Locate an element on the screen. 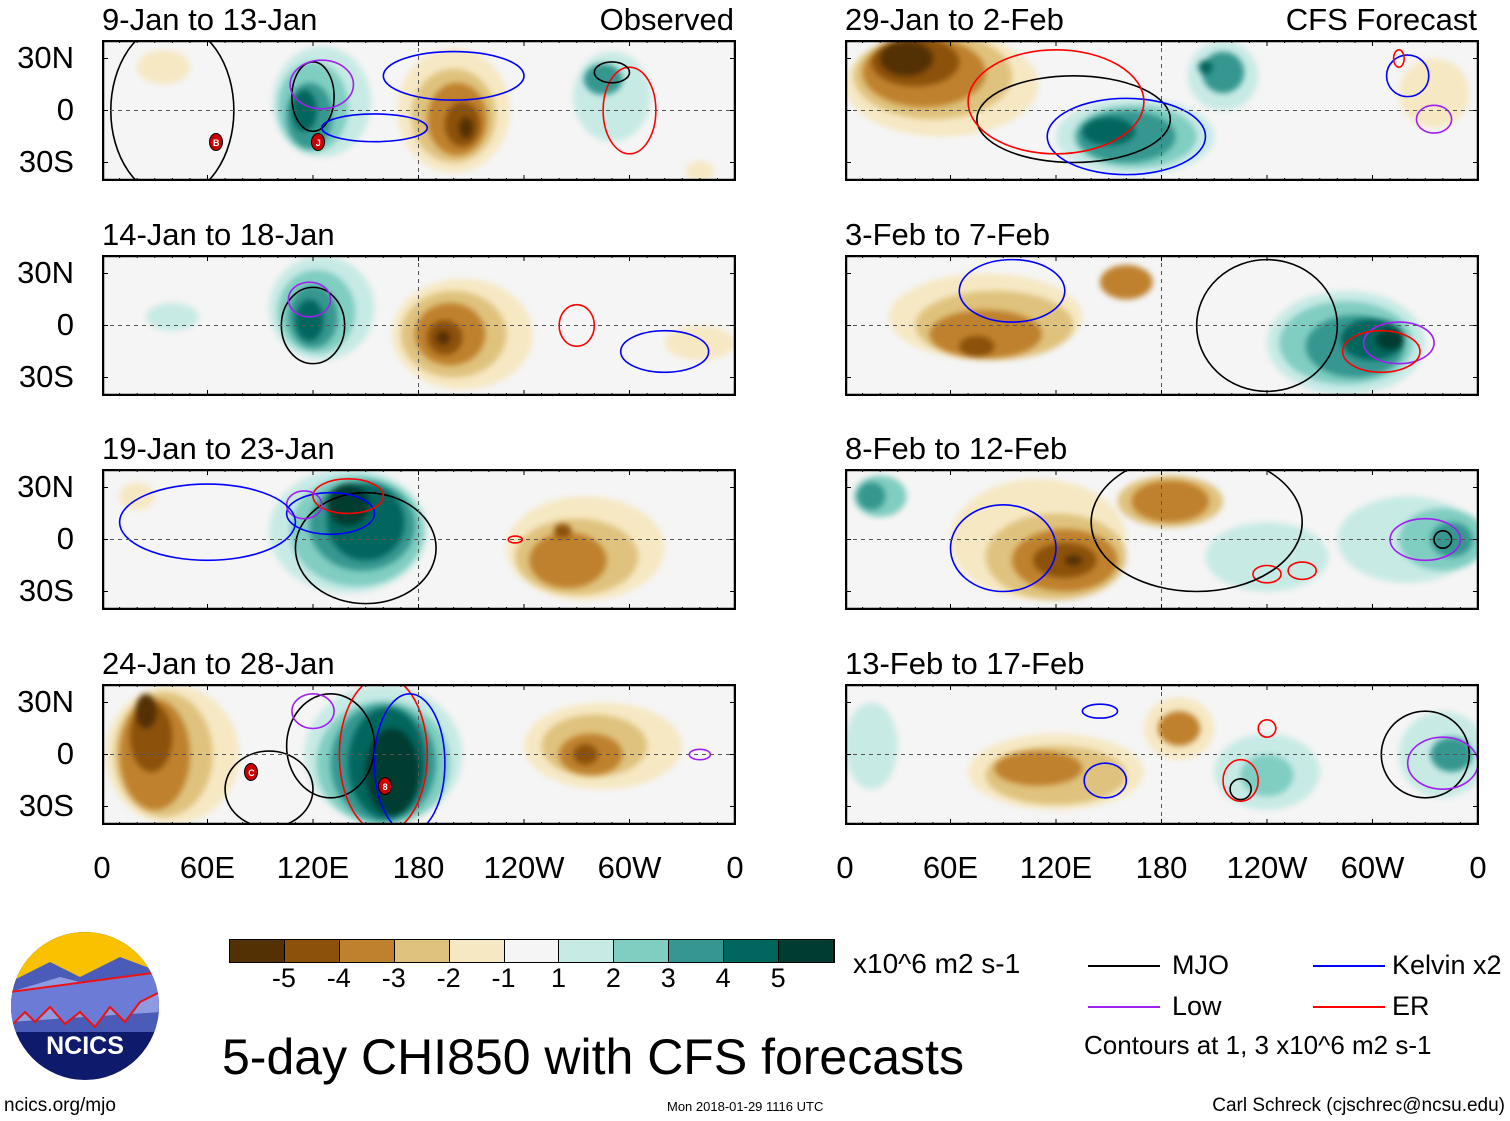 The width and height of the screenshot is (1510, 1121). legend-mjo-line is located at coordinates (1124, 966).